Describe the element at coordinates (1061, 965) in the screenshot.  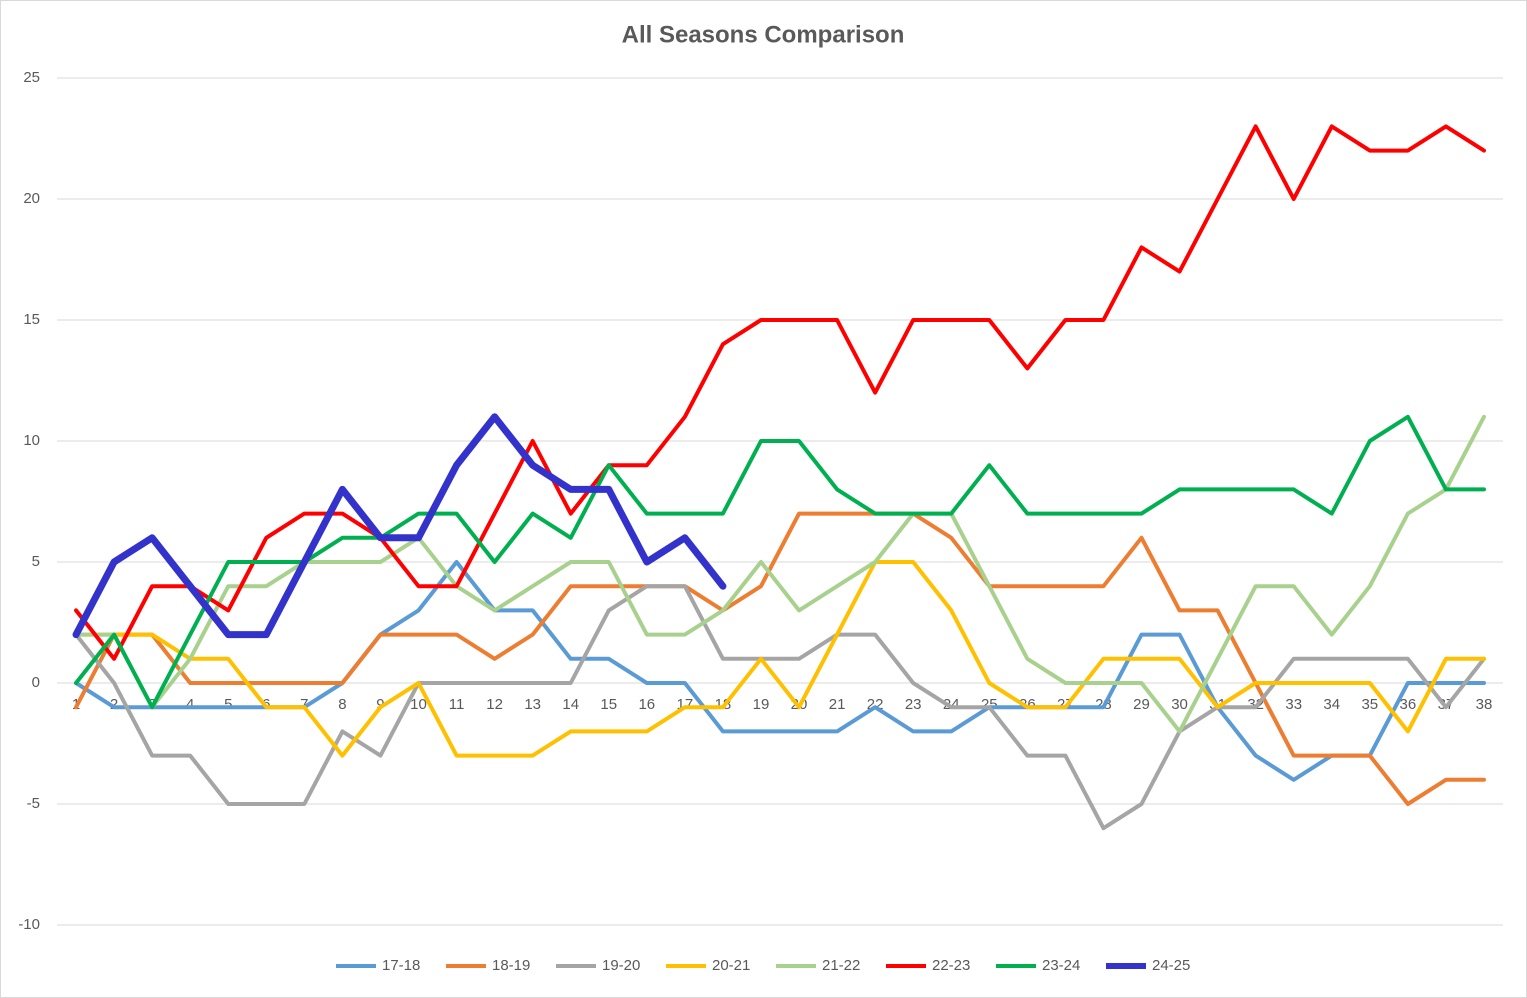
I see `legend-label: 23-24` at that location.